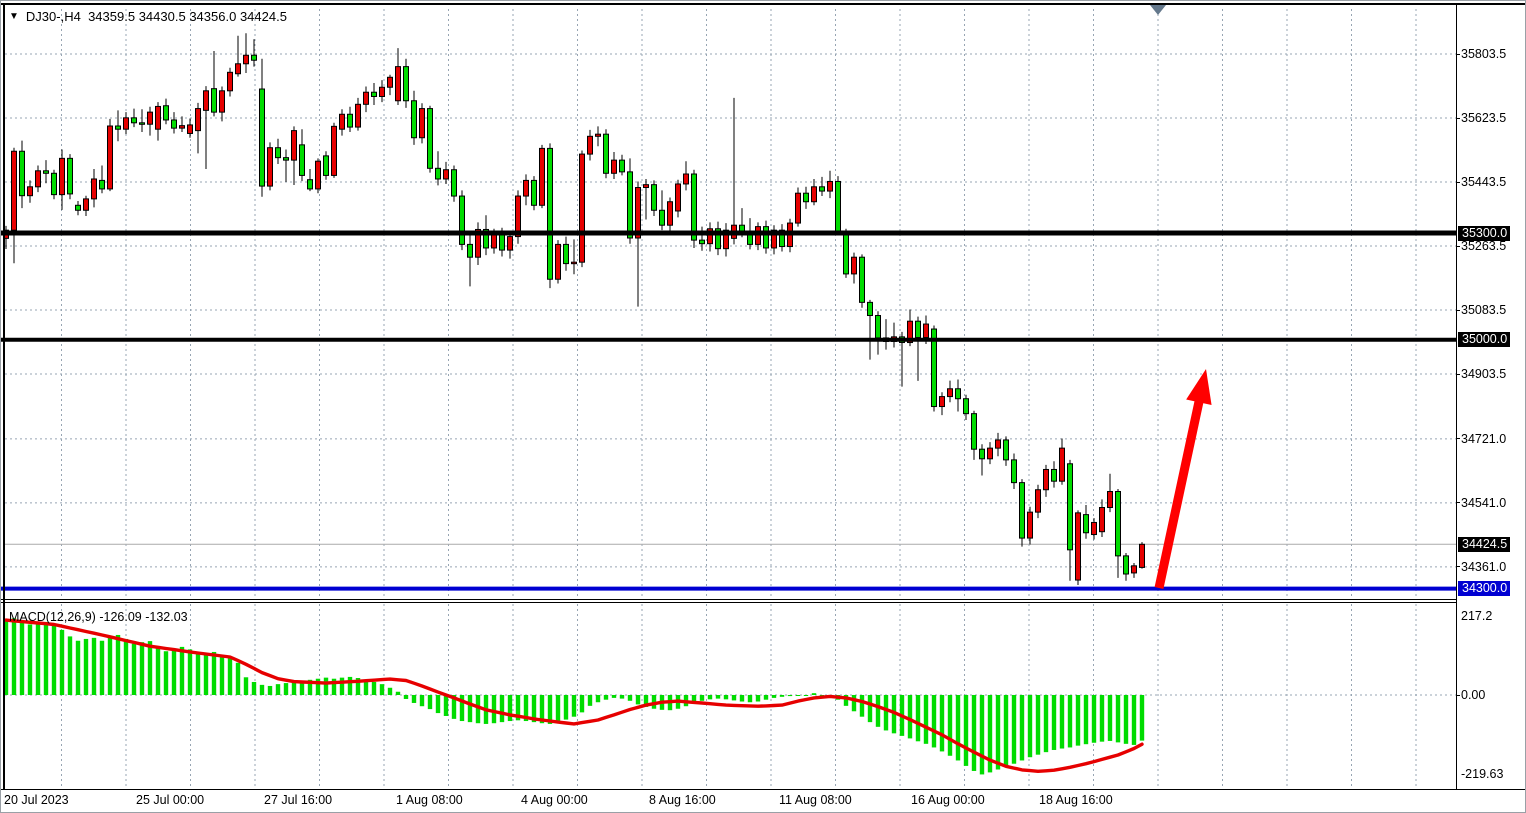 The height and width of the screenshot is (813, 1526). I want to click on price-axis-label: 34721.0, so click(1484, 438).